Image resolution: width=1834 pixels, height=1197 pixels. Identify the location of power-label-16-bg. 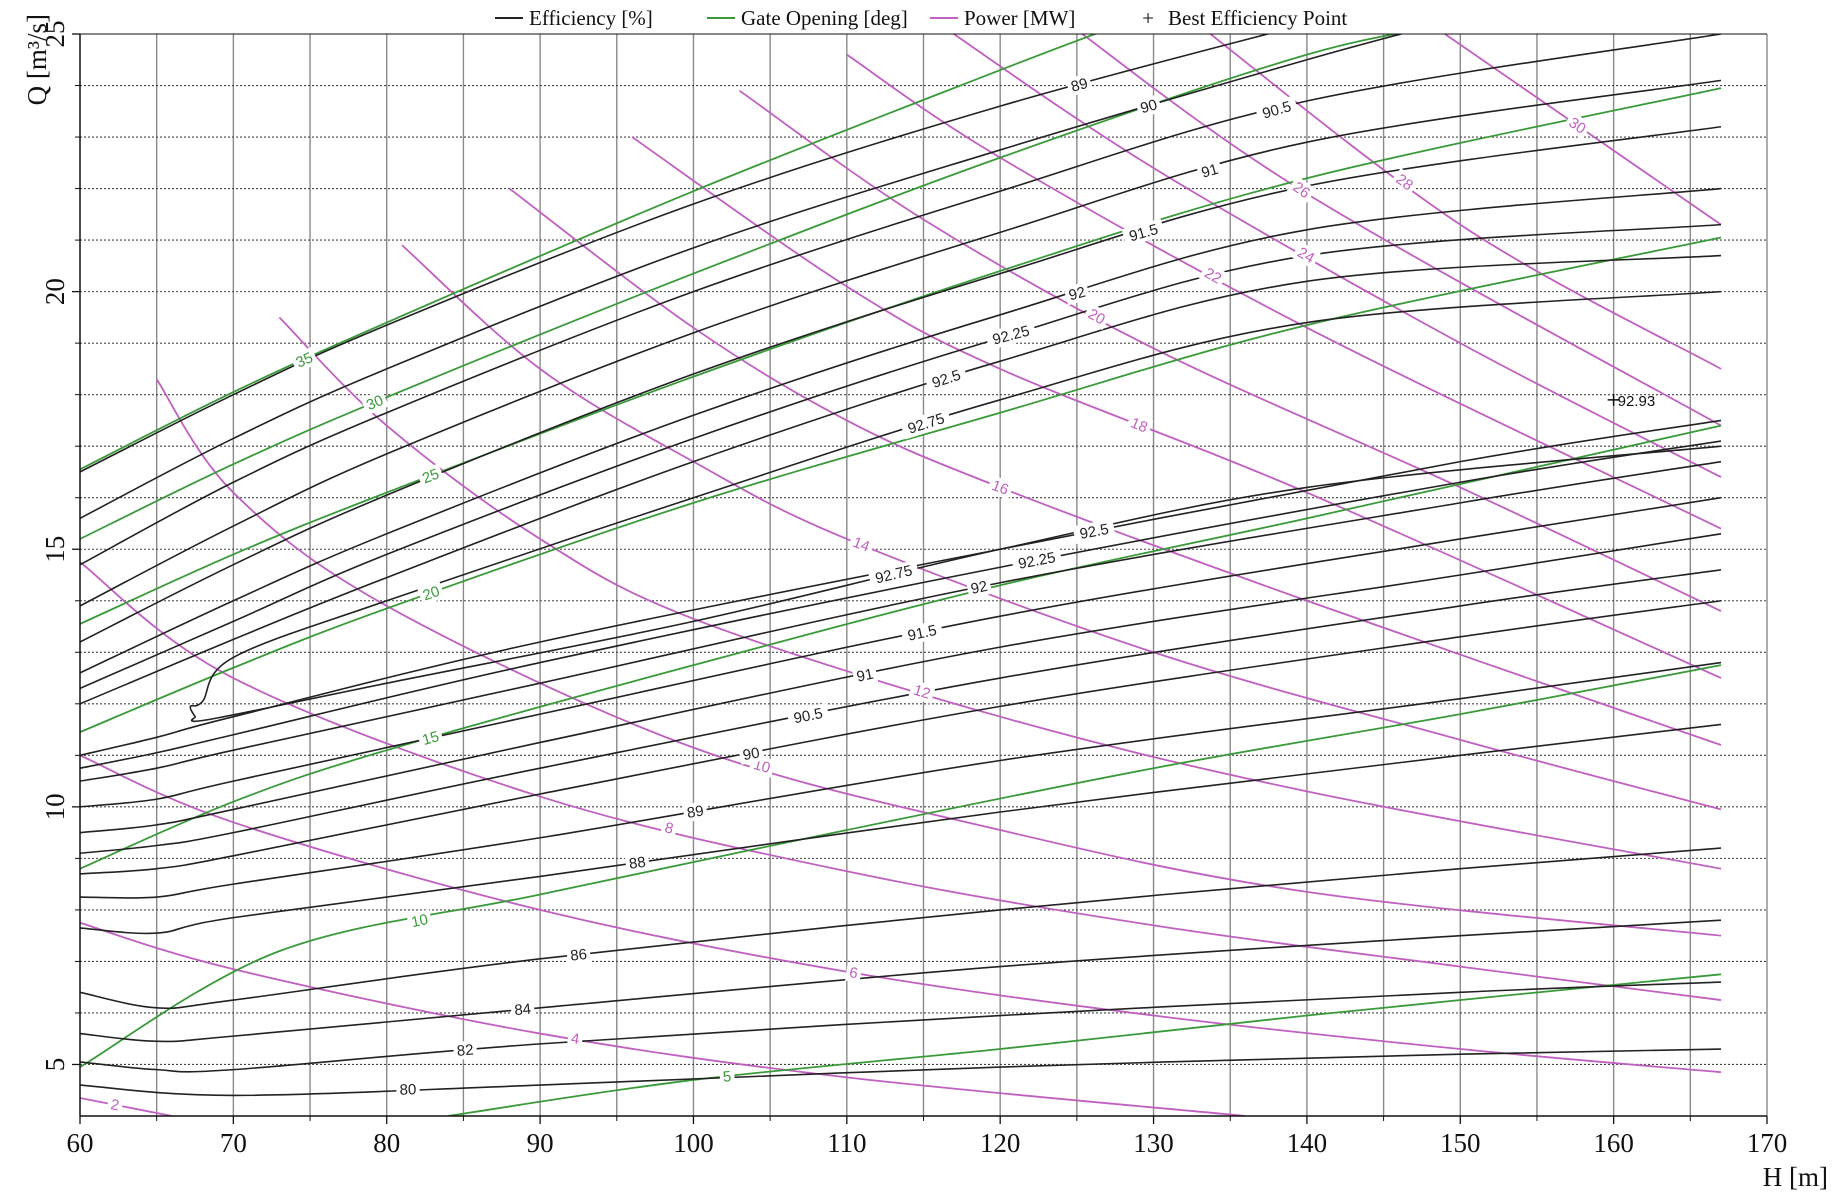
(1000, 487).